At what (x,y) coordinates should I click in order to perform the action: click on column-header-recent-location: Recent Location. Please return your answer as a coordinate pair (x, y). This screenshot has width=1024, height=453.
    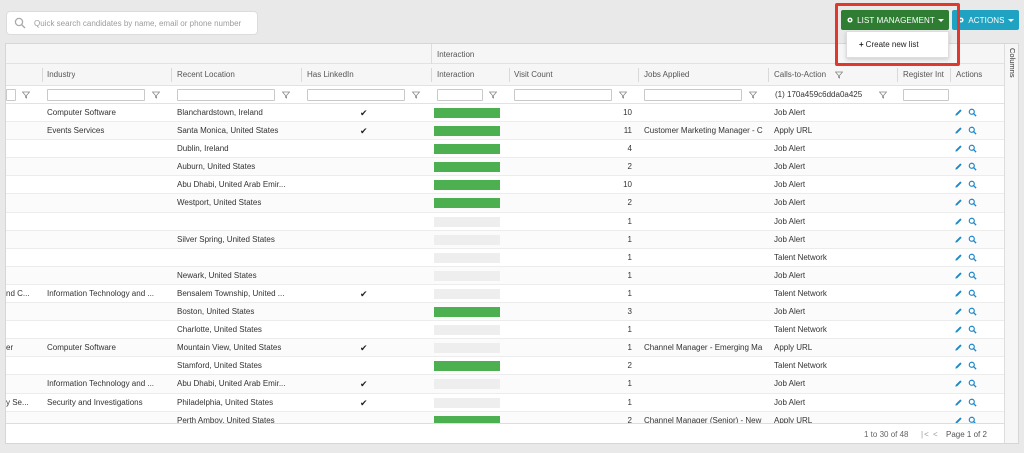
    Looking at the image, I should click on (206, 74).